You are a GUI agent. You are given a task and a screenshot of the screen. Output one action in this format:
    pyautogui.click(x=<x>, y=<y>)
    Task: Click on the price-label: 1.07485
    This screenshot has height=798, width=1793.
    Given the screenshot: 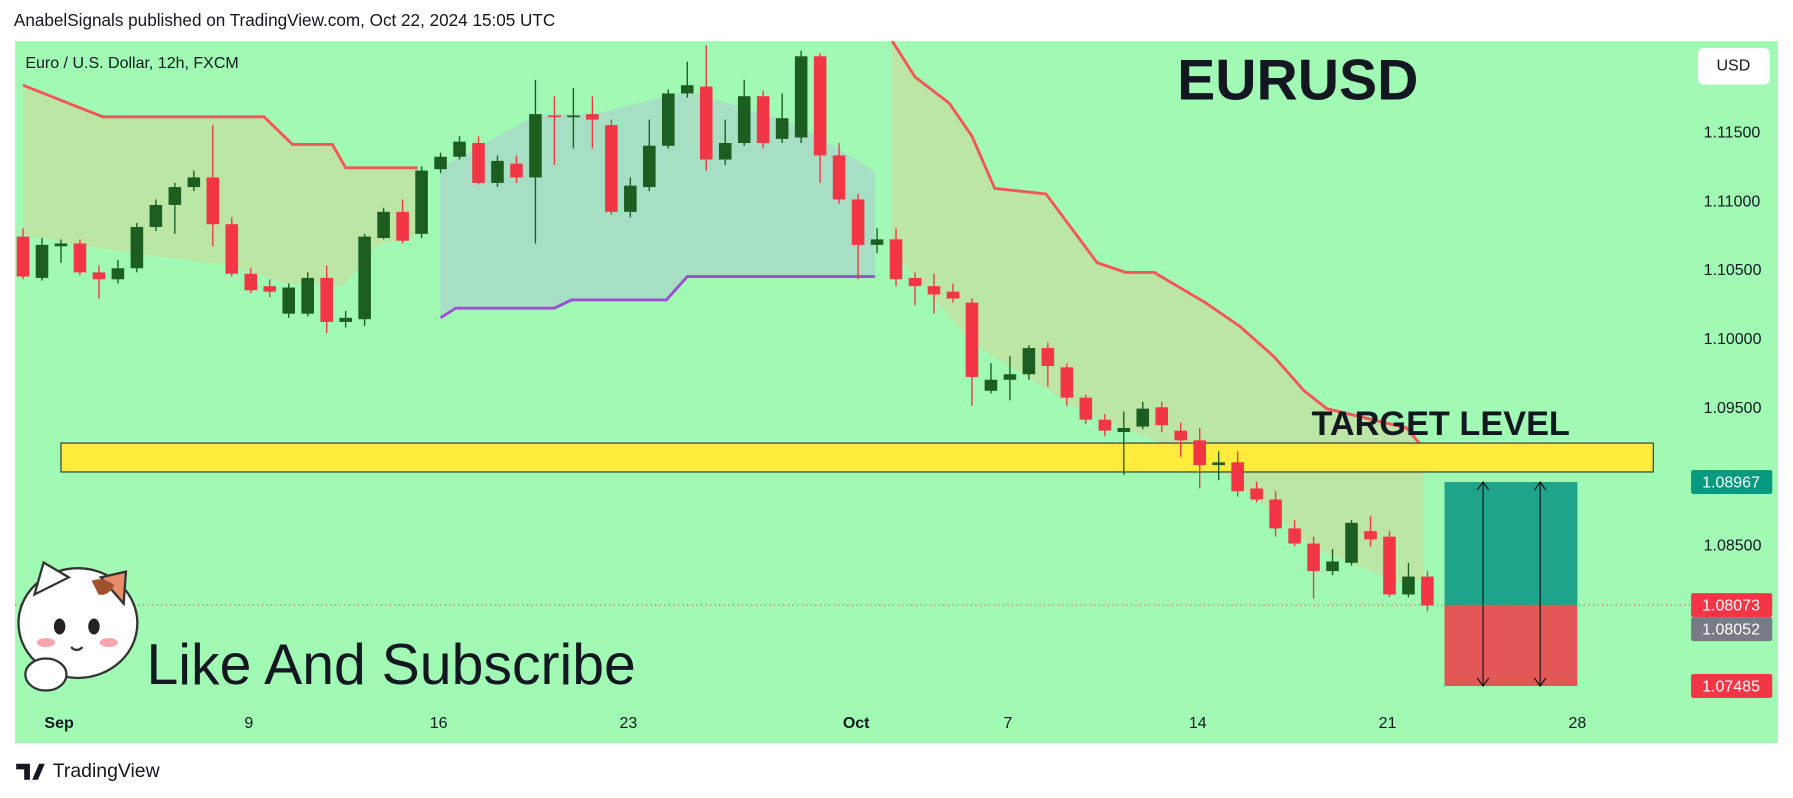 What is the action you would take?
    pyautogui.click(x=1731, y=686)
    